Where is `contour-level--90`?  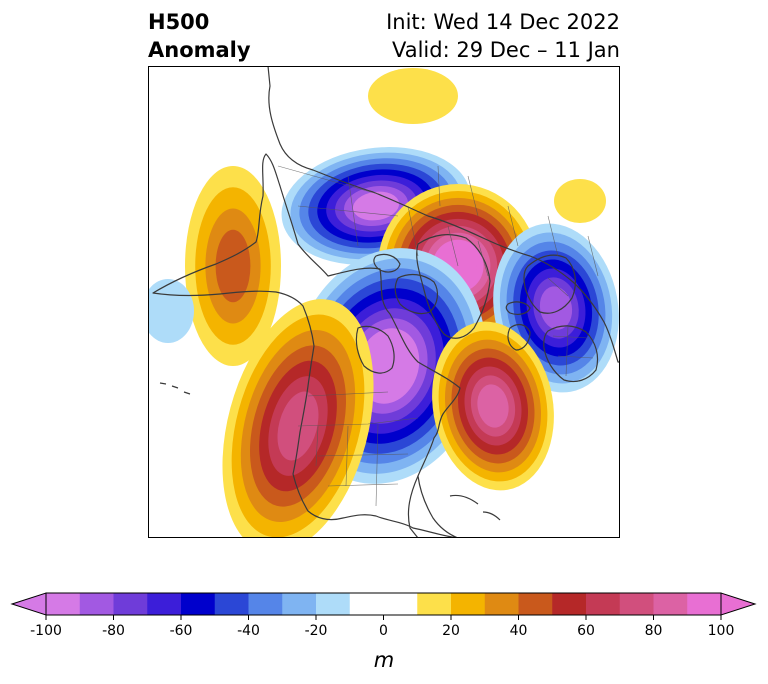
contour-level--90 is located at coordinates (376, 206).